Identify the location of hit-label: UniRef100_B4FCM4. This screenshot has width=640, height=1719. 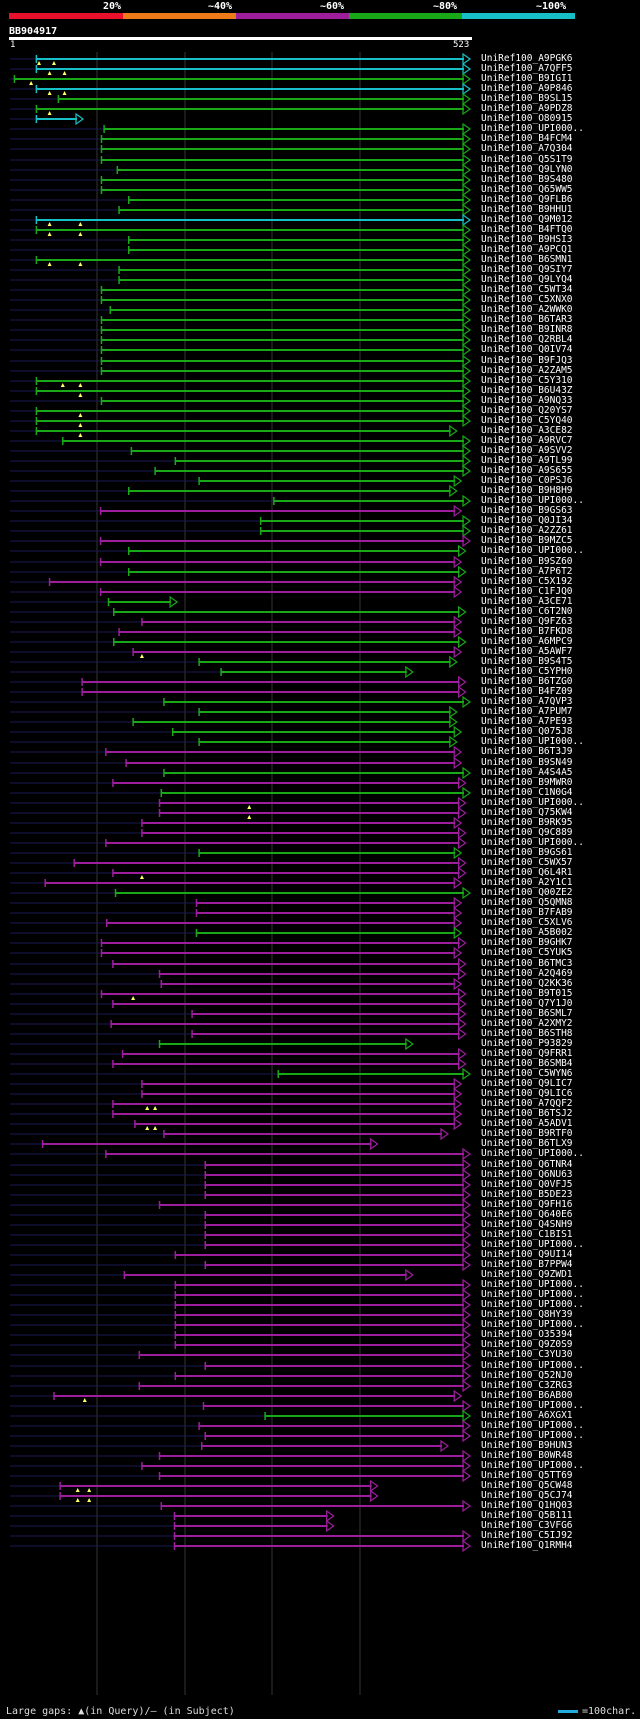
(527, 138).